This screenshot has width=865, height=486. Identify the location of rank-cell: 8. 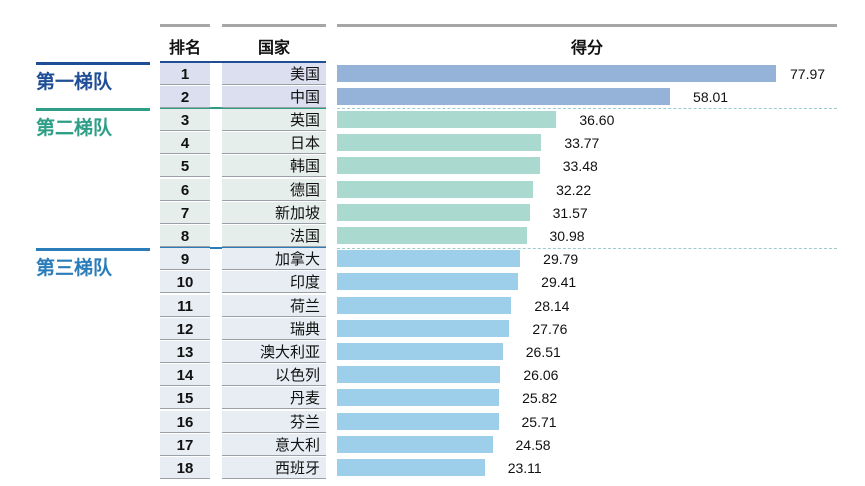
(185, 235).